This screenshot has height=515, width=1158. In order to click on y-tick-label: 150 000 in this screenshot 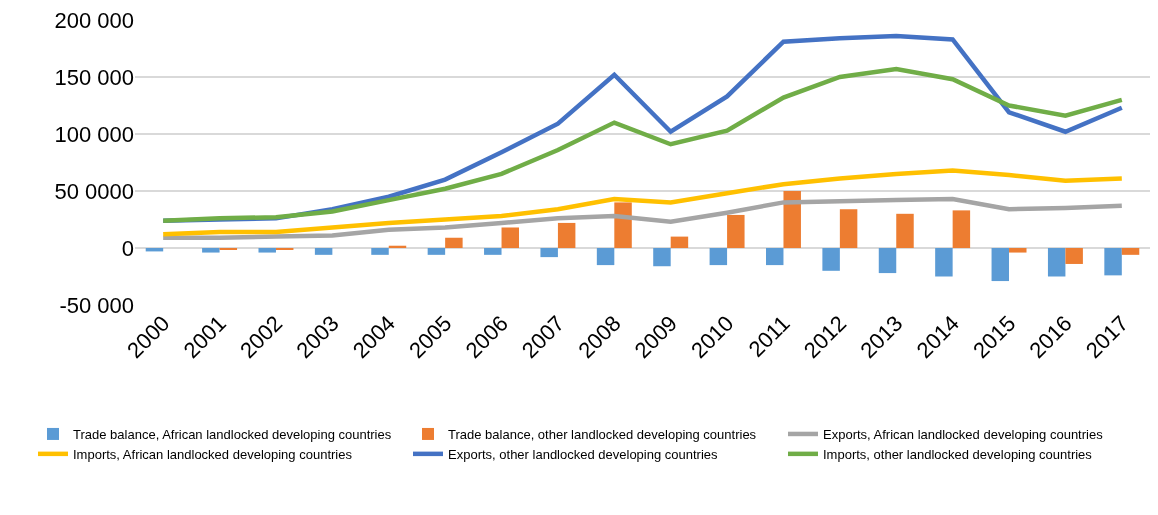, I will do `click(94, 77)`.